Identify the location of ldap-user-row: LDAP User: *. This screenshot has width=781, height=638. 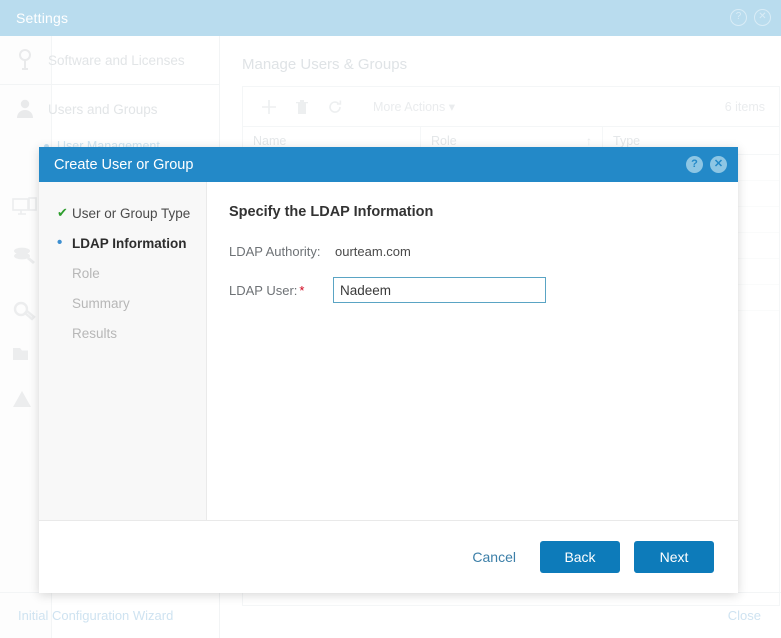
(483, 290).